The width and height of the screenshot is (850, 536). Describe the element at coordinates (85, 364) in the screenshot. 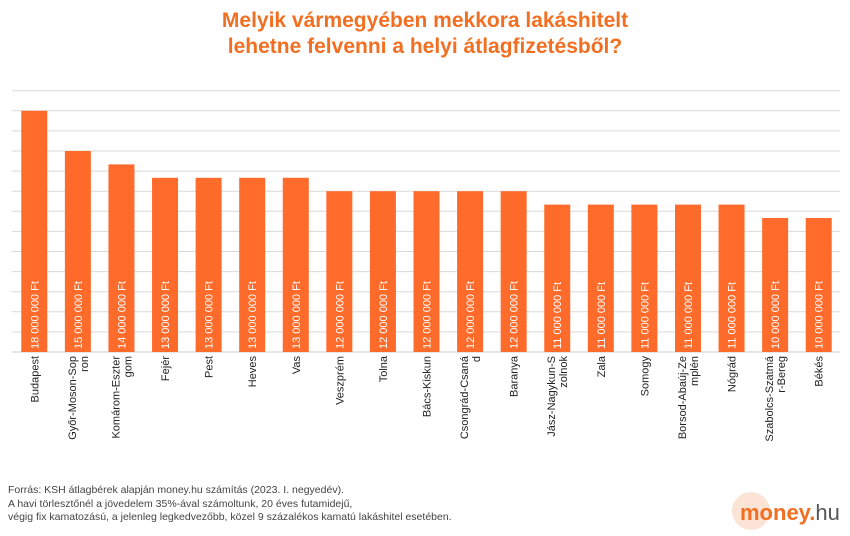

I see `category-label: ron` at that location.